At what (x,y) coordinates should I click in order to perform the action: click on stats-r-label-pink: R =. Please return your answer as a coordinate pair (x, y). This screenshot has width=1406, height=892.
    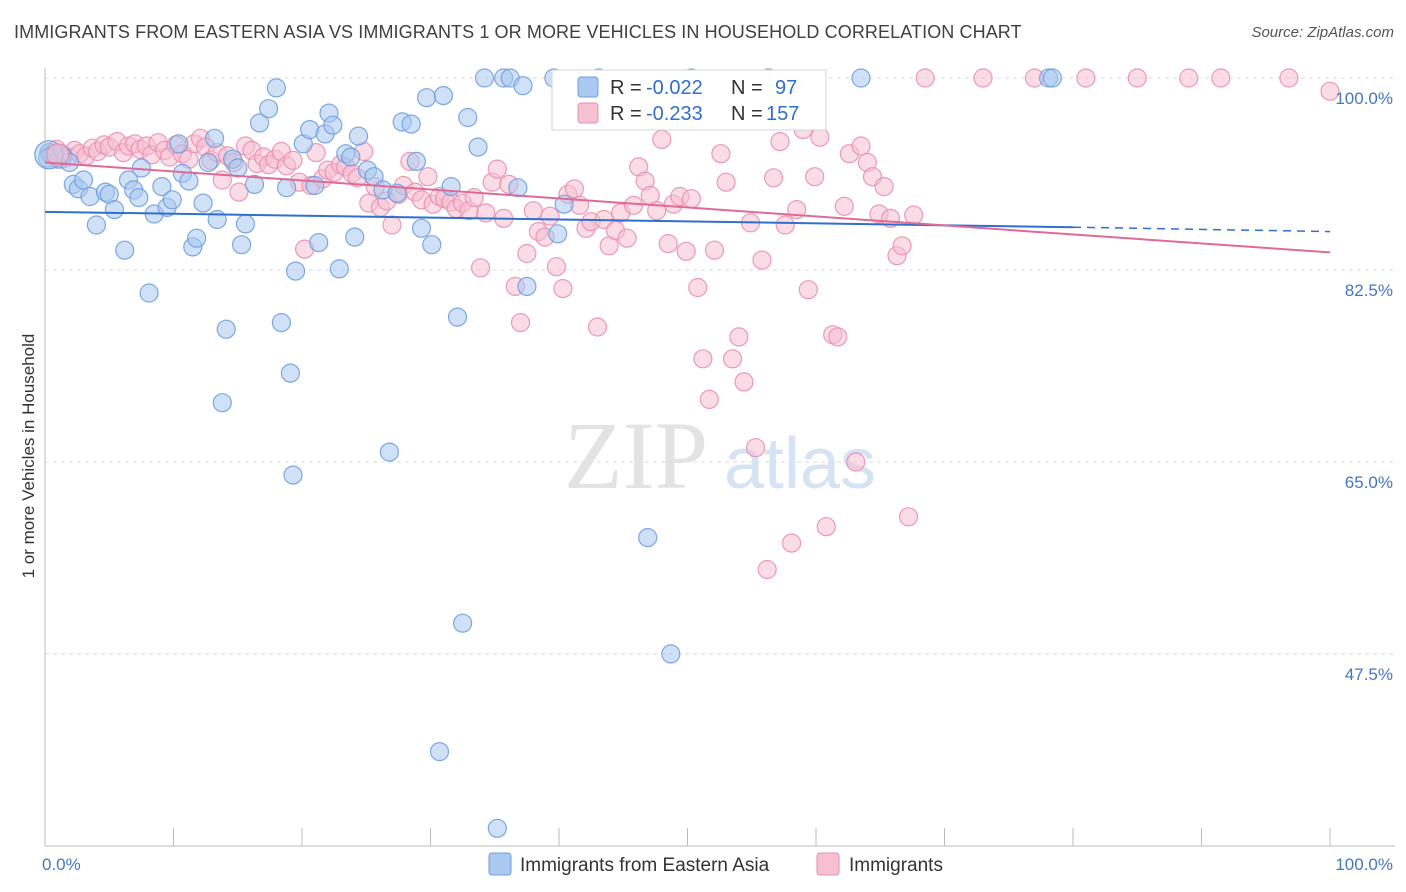
    Looking at the image, I should click on (626, 114).